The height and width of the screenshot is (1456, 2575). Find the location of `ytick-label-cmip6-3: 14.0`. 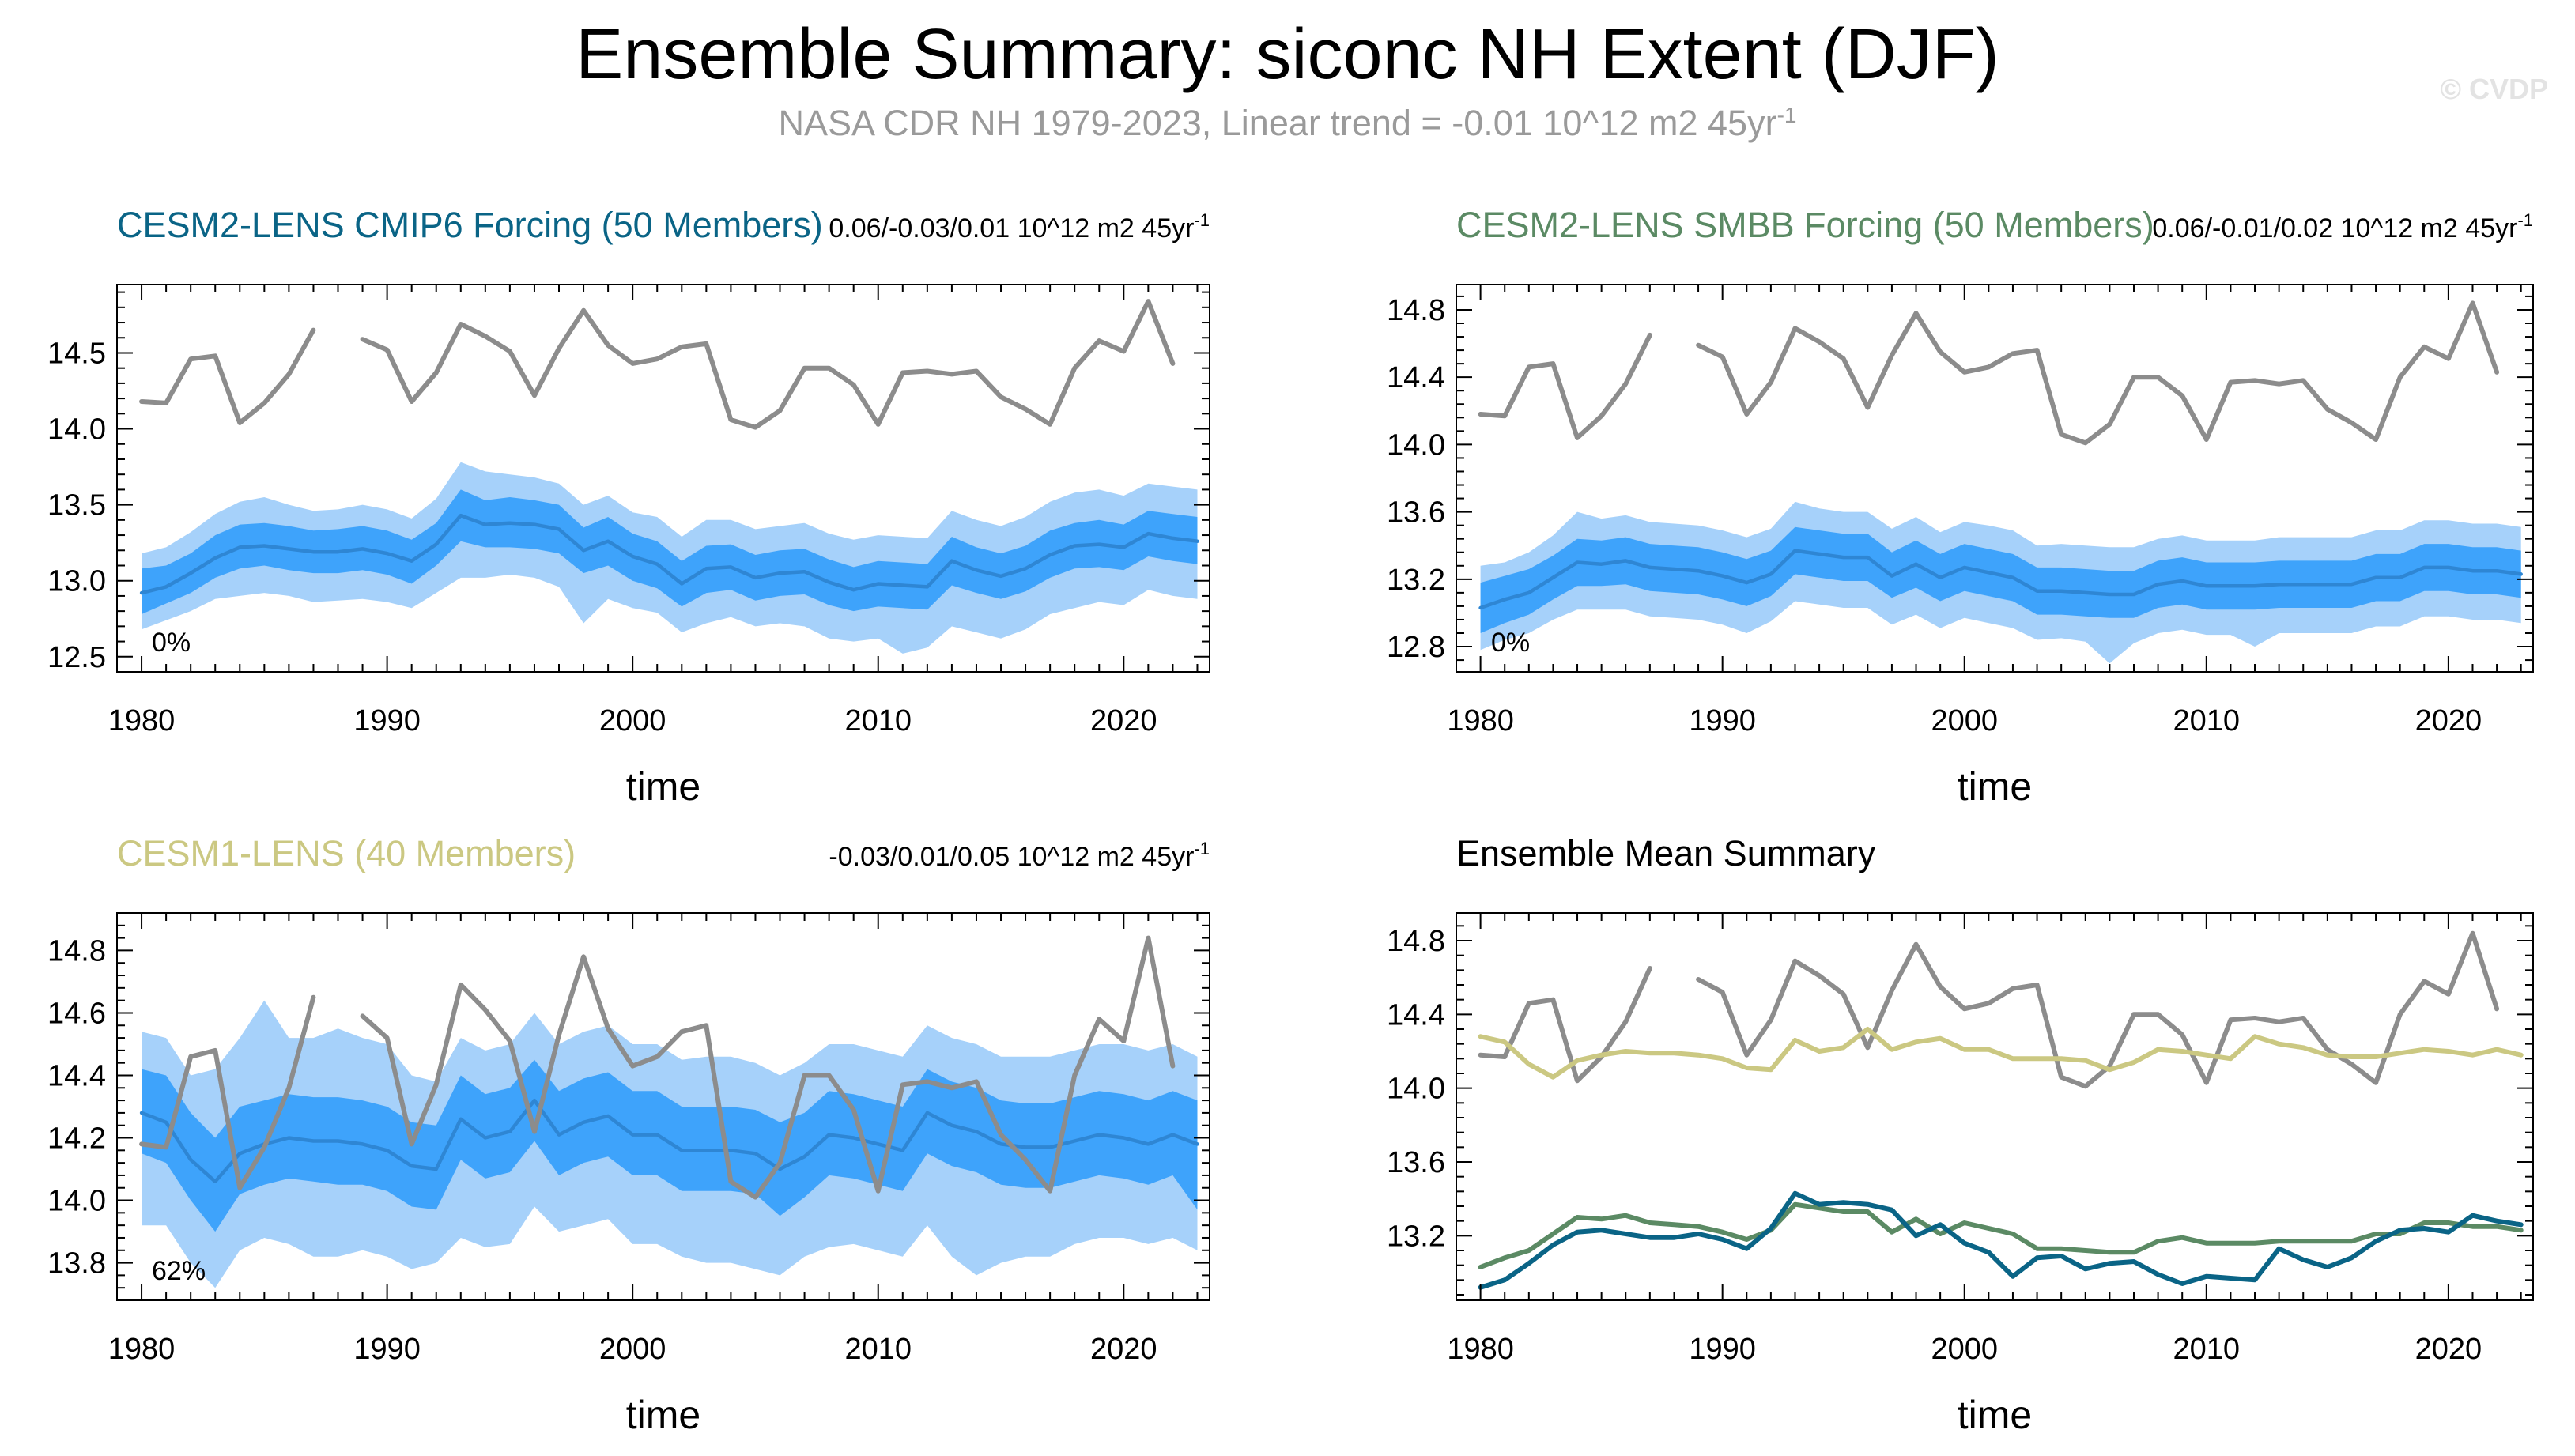

ytick-label-cmip6-3: 14.0 is located at coordinates (76, 430).